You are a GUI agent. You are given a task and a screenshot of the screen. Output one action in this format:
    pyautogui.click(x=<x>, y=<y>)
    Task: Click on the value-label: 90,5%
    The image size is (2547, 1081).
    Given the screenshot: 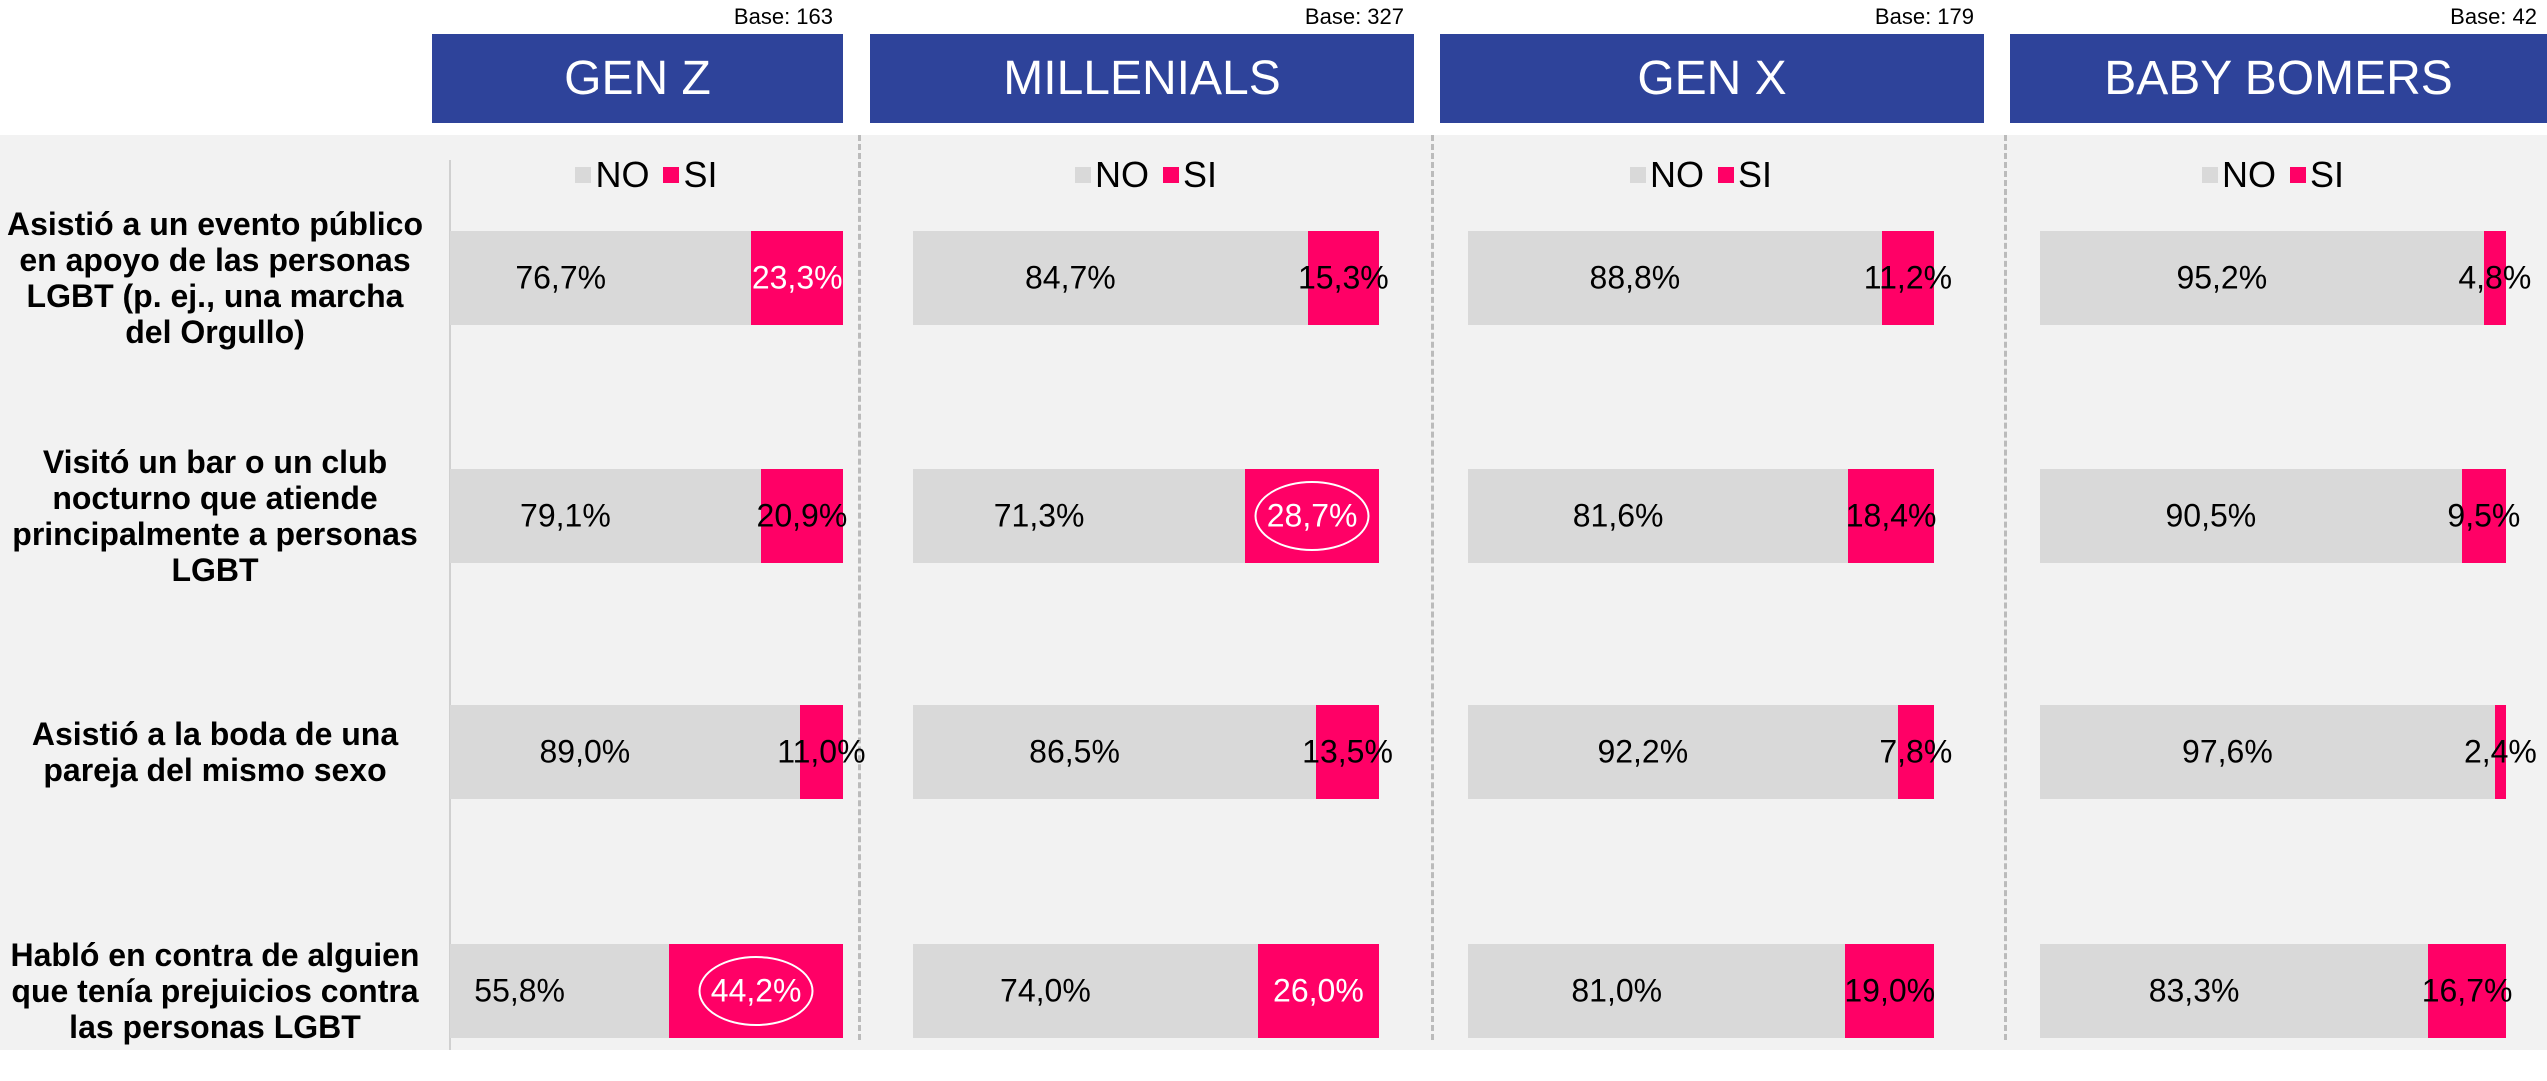 What is the action you would take?
    pyautogui.click(x=2211, y=515)
    